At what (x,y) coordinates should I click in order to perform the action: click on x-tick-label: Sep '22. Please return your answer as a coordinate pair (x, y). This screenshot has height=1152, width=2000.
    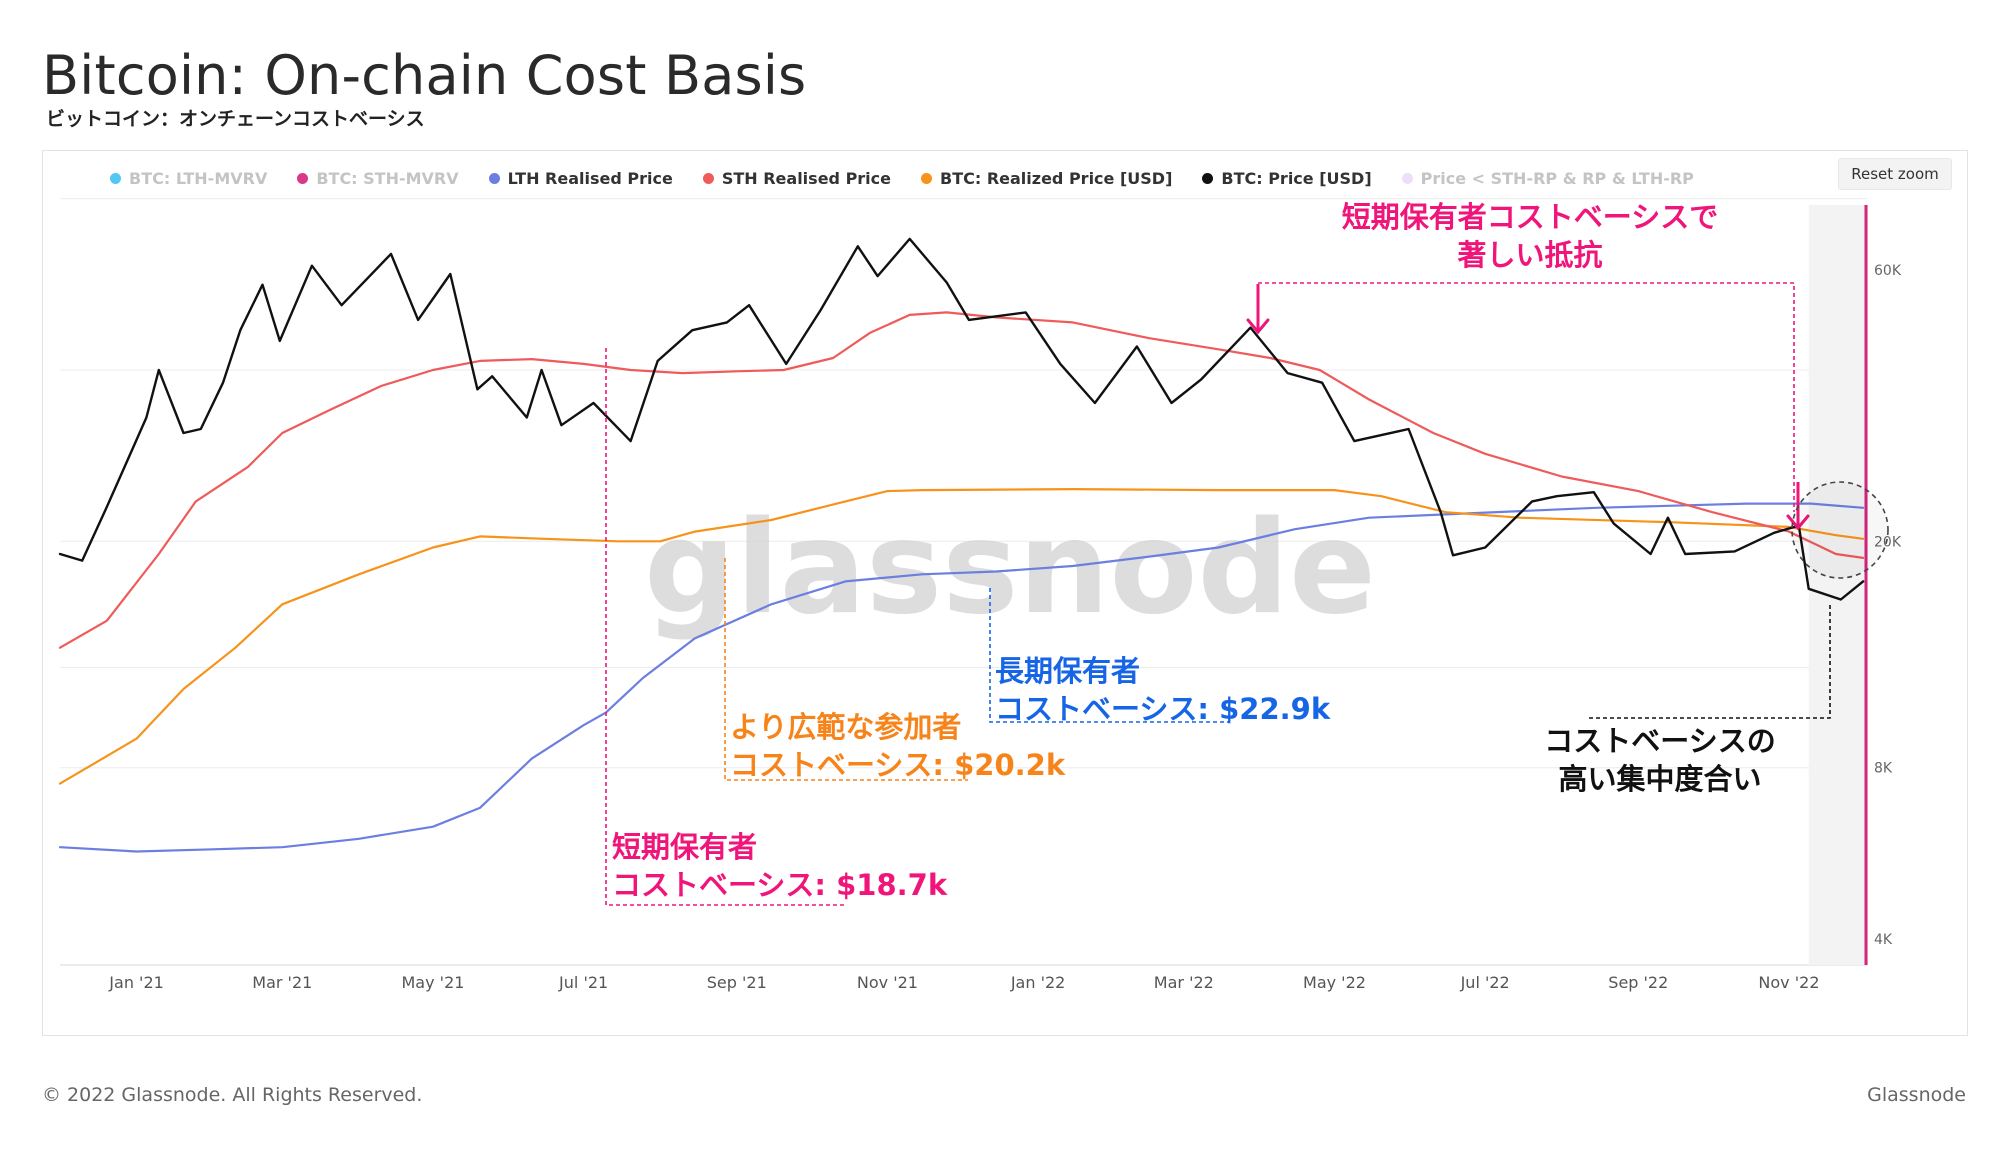
    Looking at the image, I should click on (1638, 982).